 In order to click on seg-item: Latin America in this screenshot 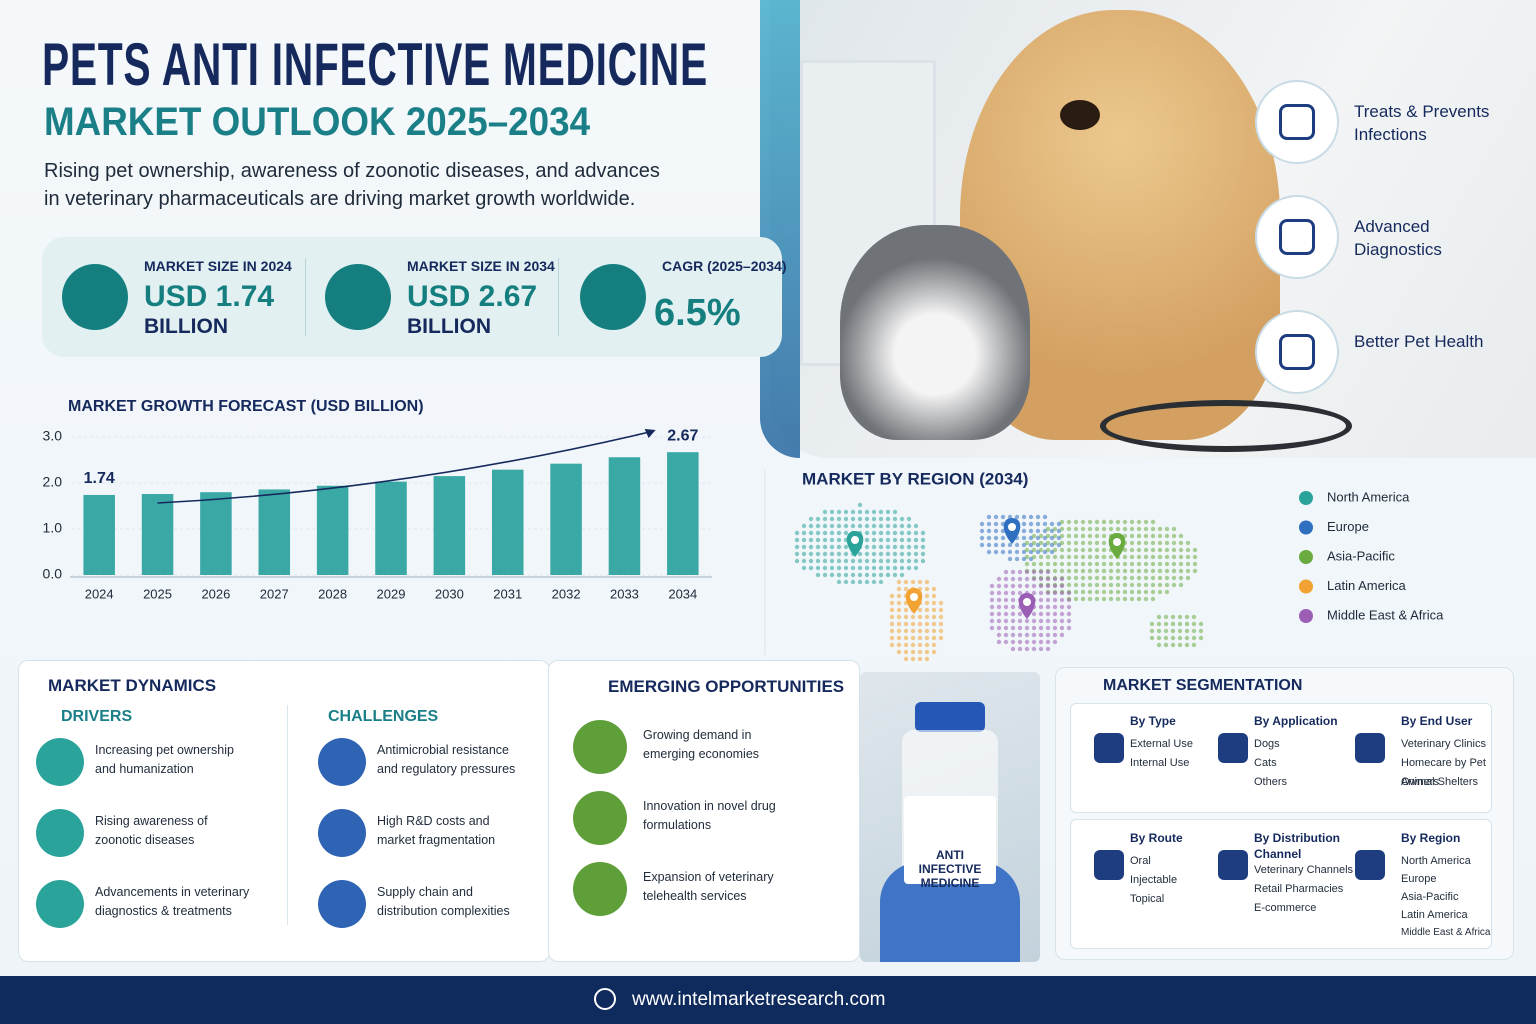, I will do `click(1434, 915)`.